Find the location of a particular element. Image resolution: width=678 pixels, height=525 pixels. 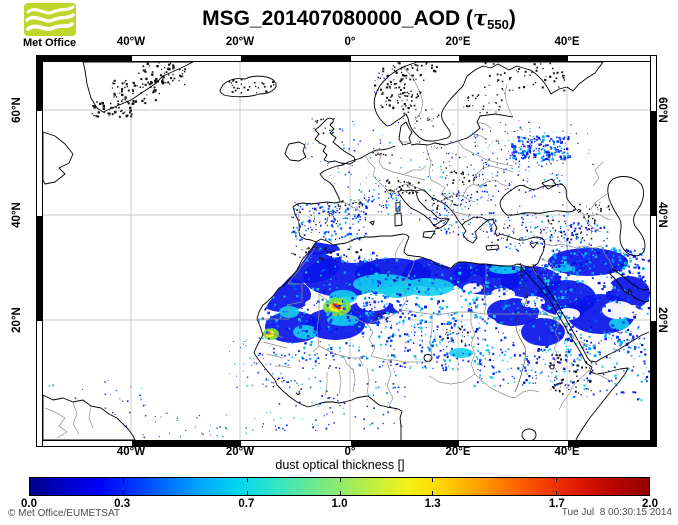

colorbar-tick-label: 1.0 is located at coordinates (339, 504).